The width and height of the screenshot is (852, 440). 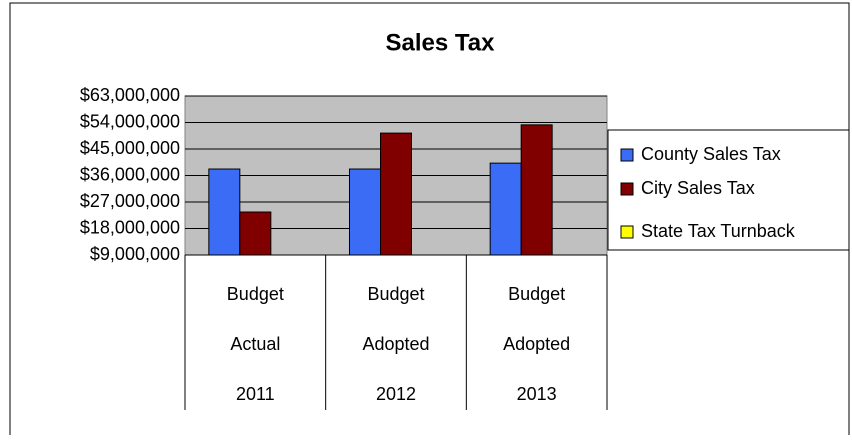 I want to click on x-tick-label: 2011, so click(x=255, y=394).